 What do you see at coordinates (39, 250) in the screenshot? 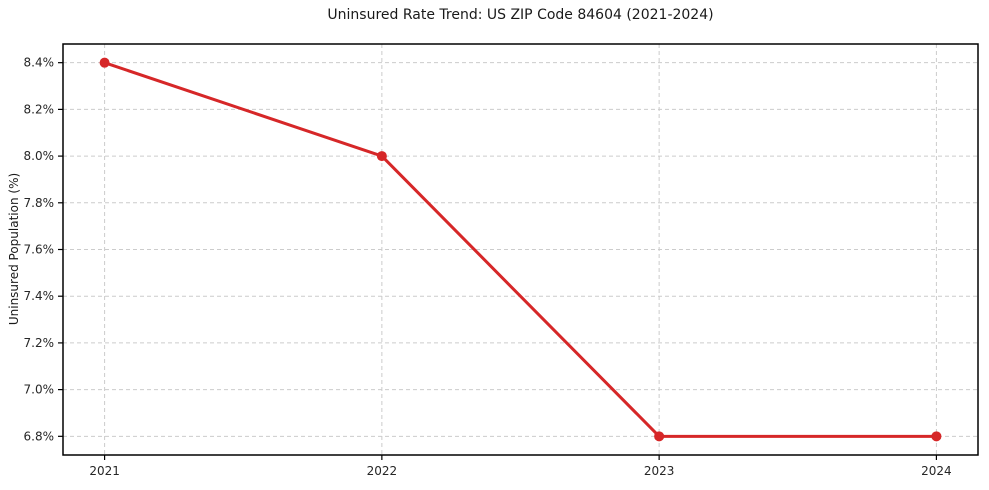
I see `y-tick-label: 7.6%` at bounding box center [39, 250].